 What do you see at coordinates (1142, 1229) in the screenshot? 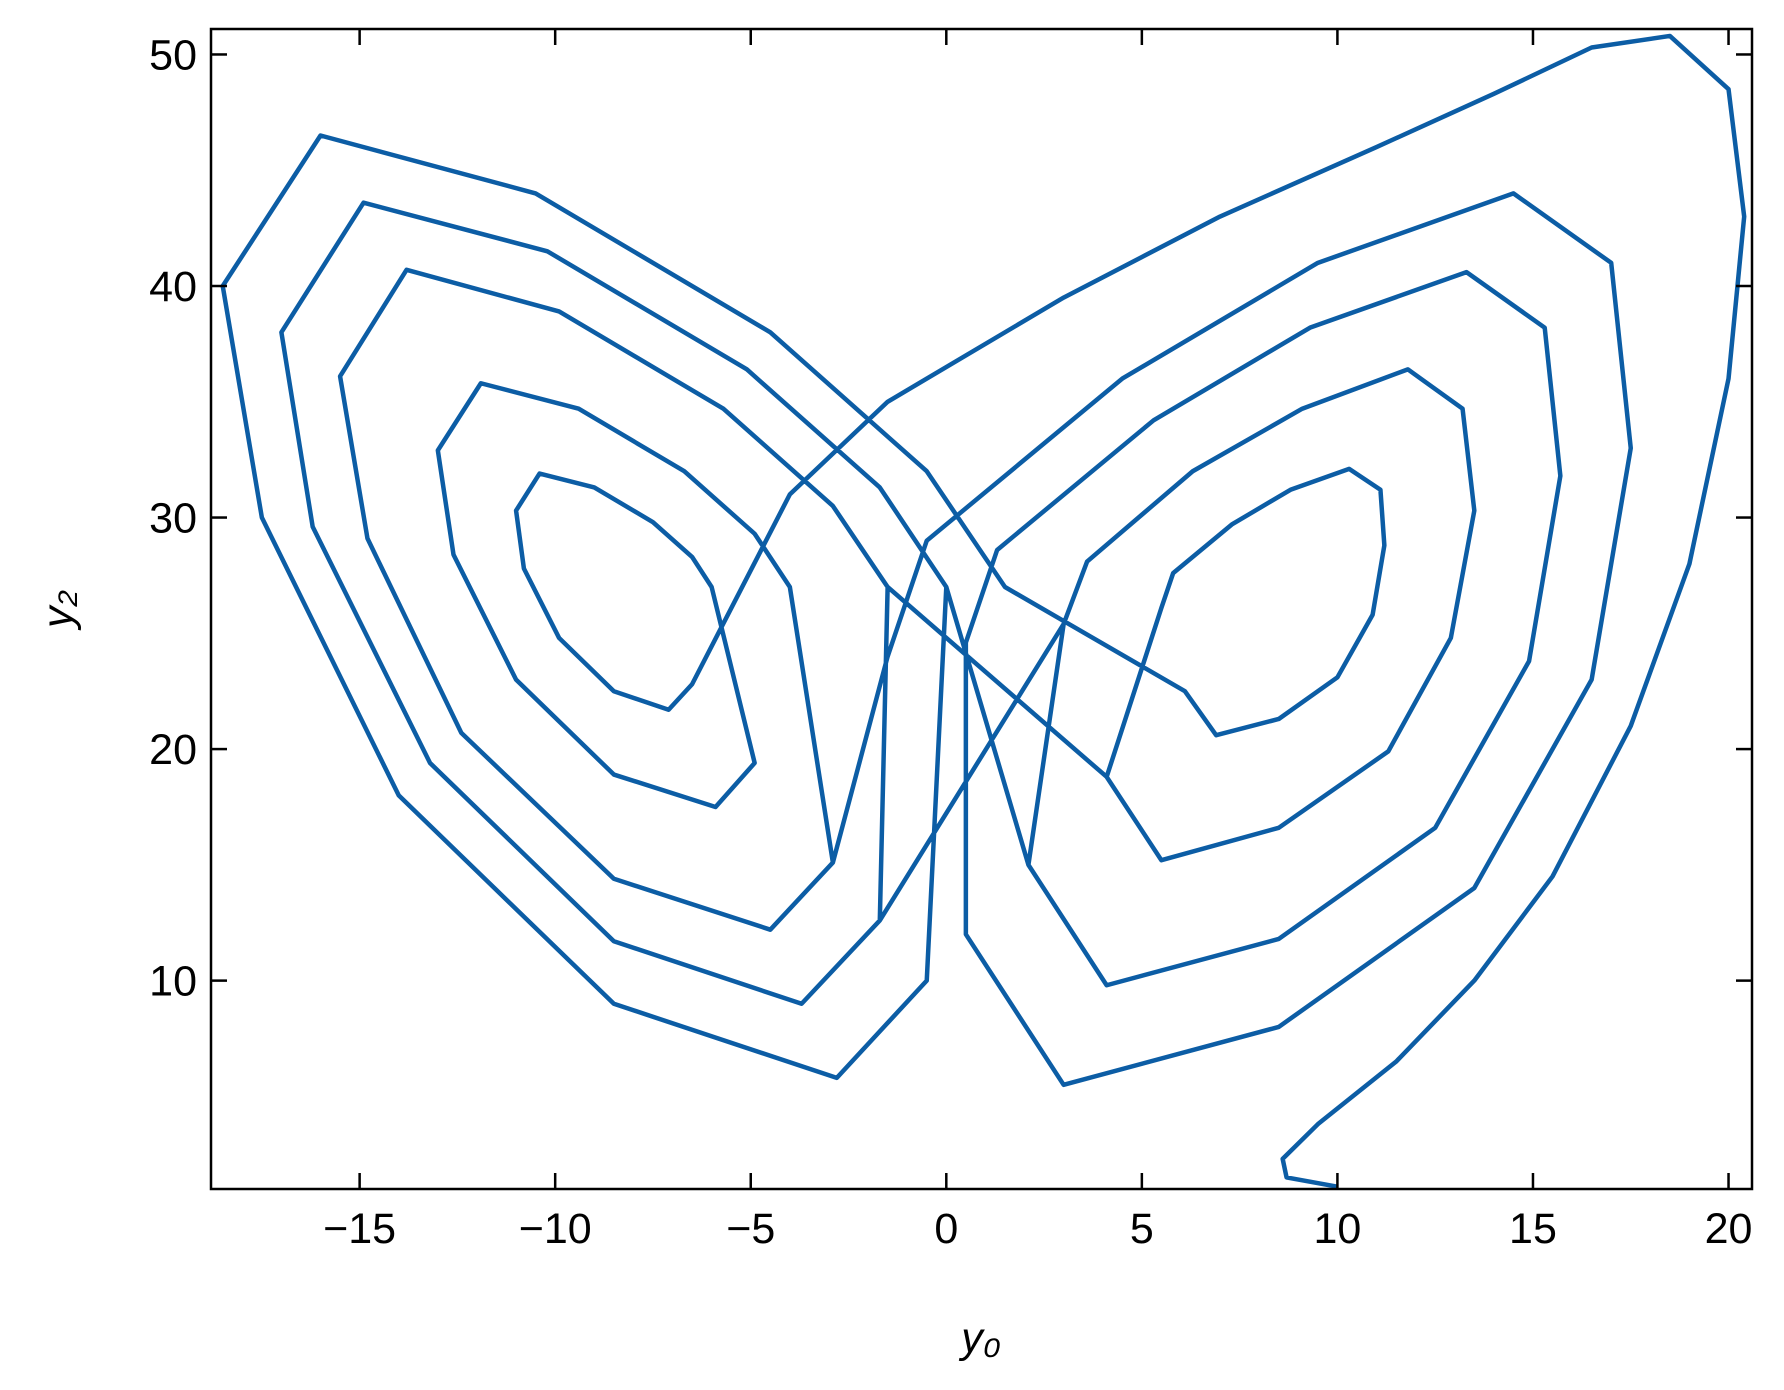
I see `x-tick-label: 5` at bounding box center [1142, 1229].